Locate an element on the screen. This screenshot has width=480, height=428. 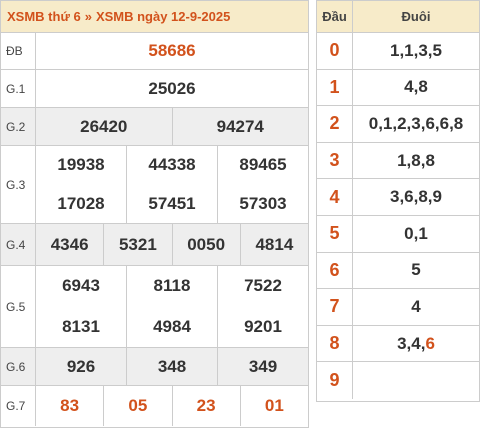
prize-value: 9201 is located at coordinates (262, 326).